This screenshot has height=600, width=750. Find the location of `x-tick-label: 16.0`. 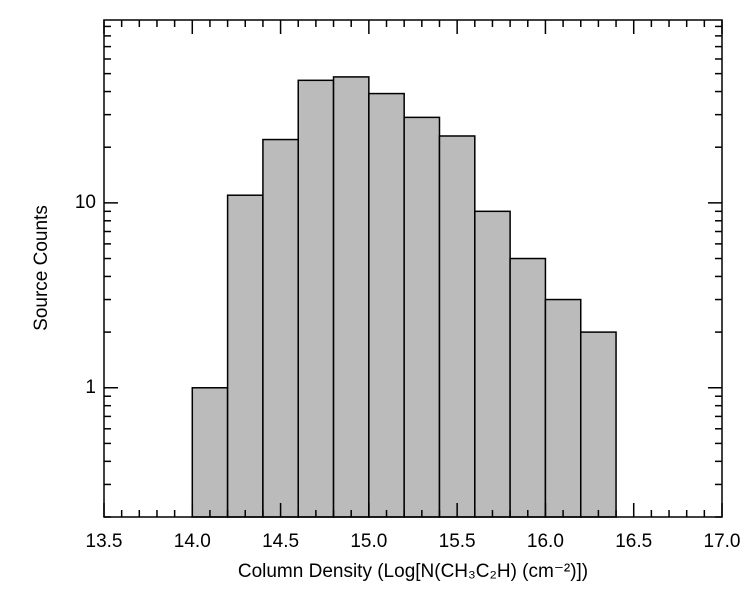

x-tick-label: 16.0 is located at coordinates (545, 541).